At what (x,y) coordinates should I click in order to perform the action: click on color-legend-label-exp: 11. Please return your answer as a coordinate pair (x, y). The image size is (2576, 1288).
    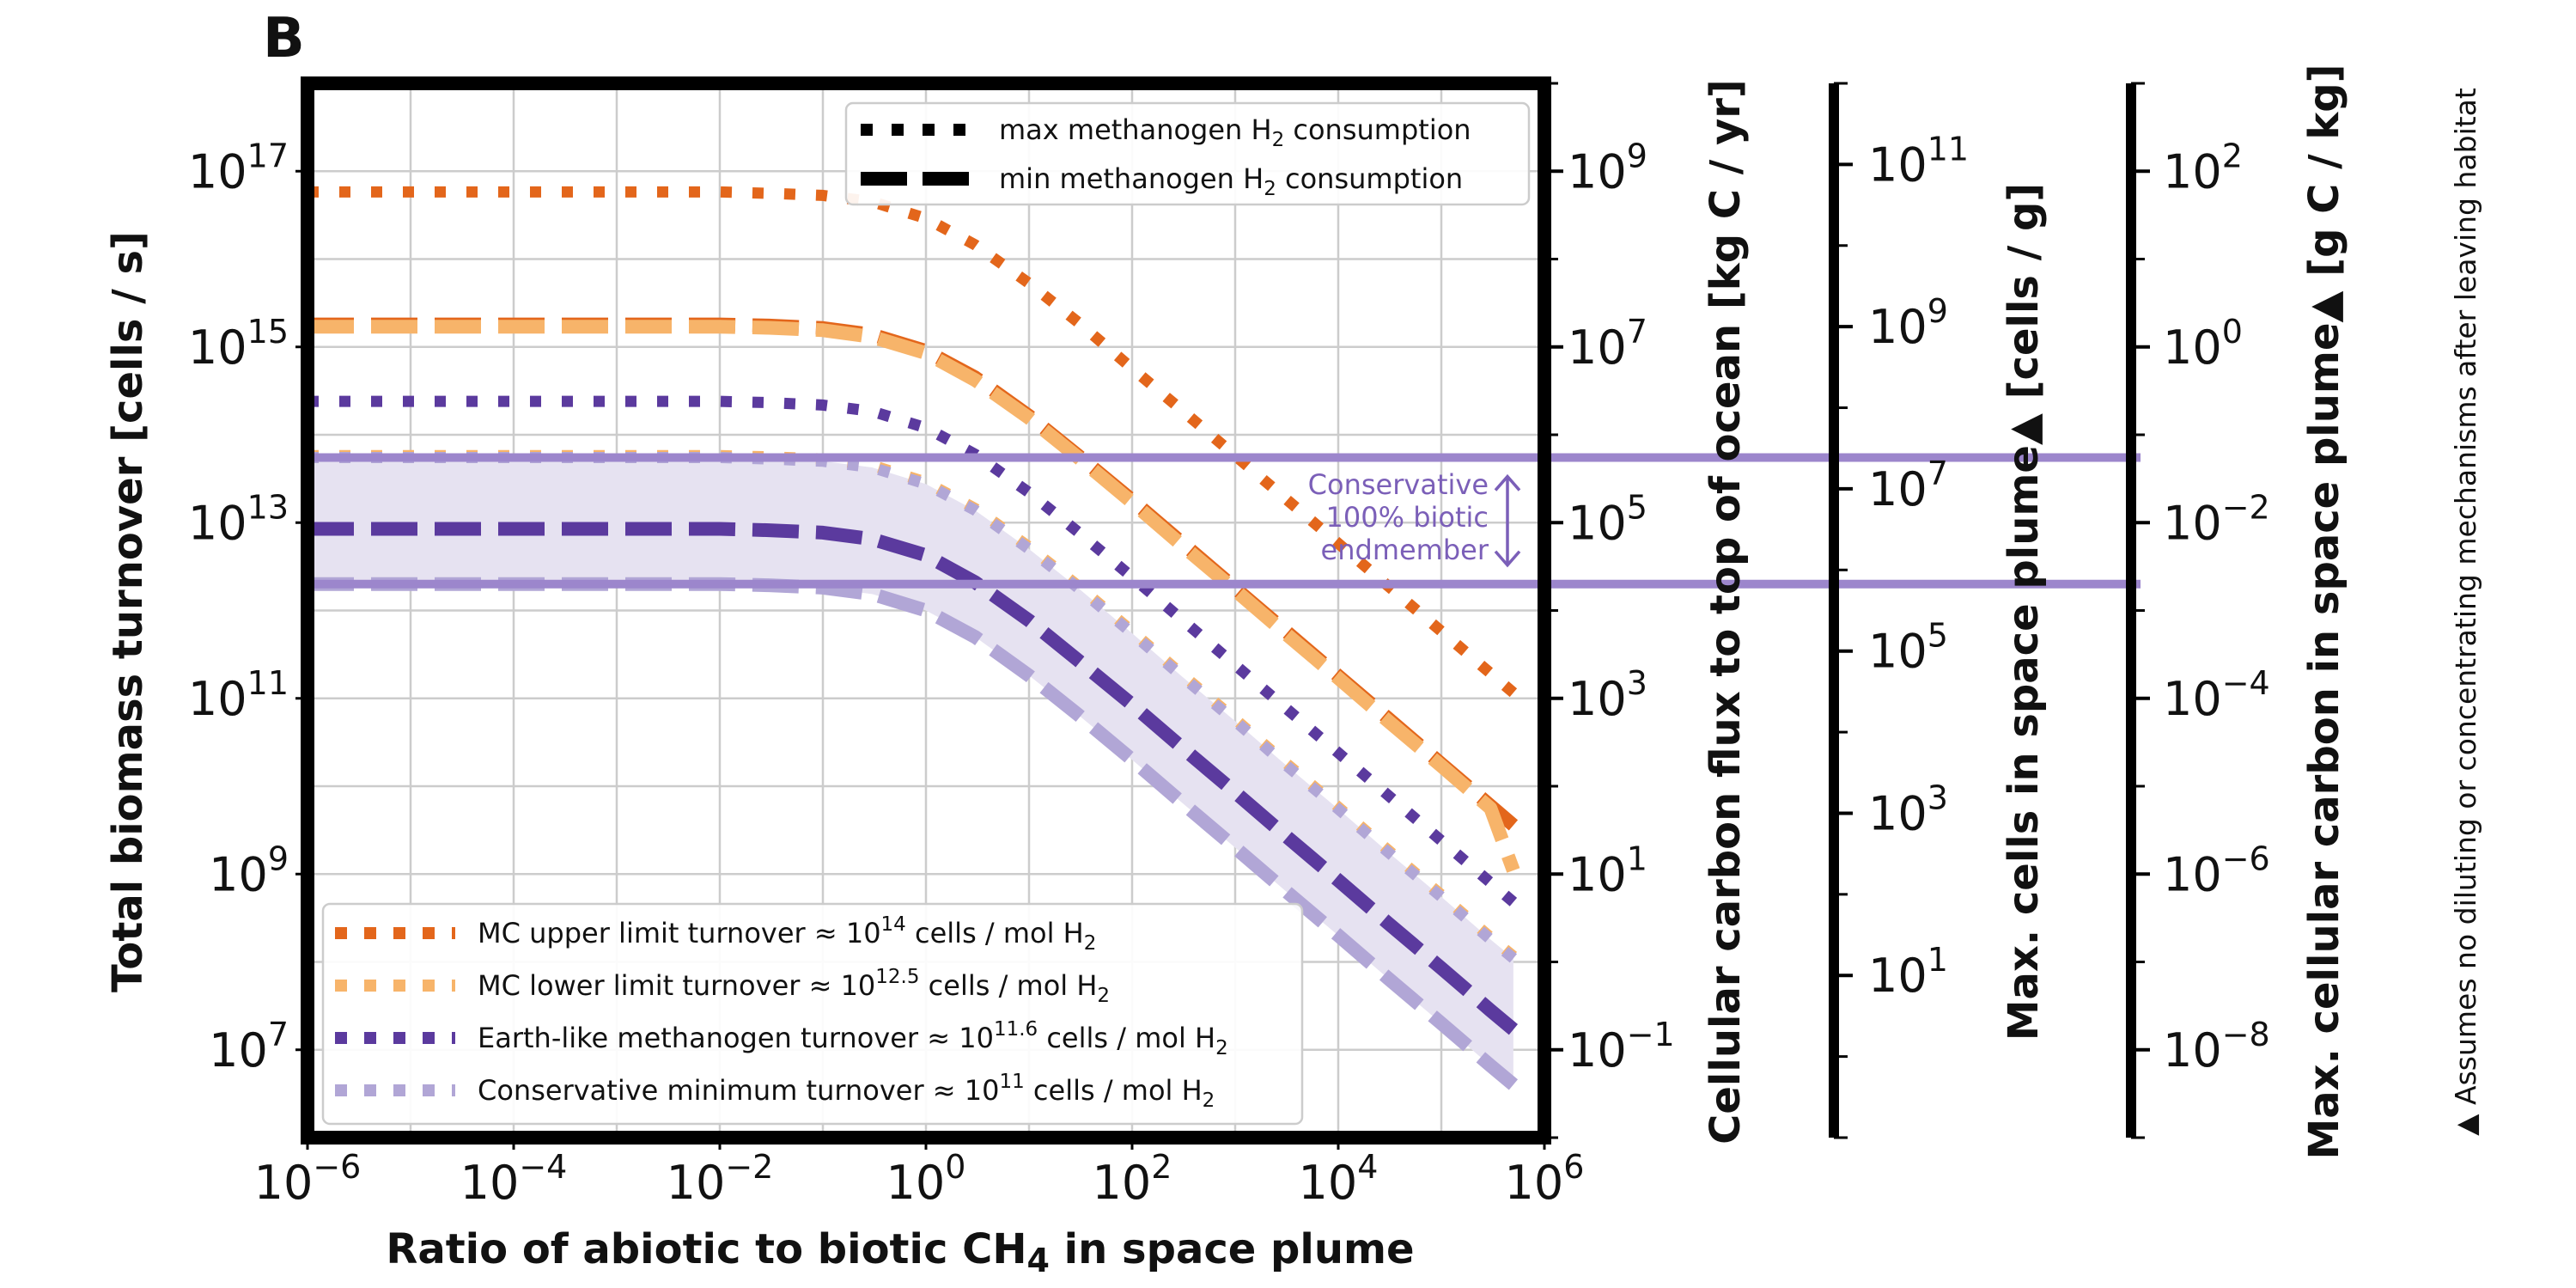
    Looking at the image, I should click on (1011, 1082).